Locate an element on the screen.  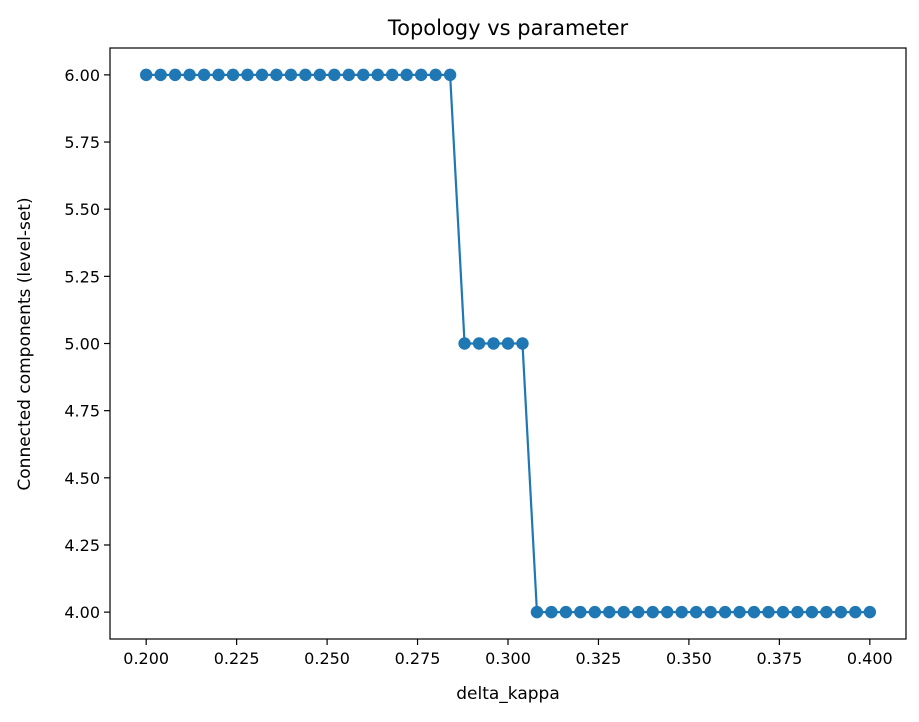
y-axis-label: Connected components (level-set) is located at coordinates (25, 343).